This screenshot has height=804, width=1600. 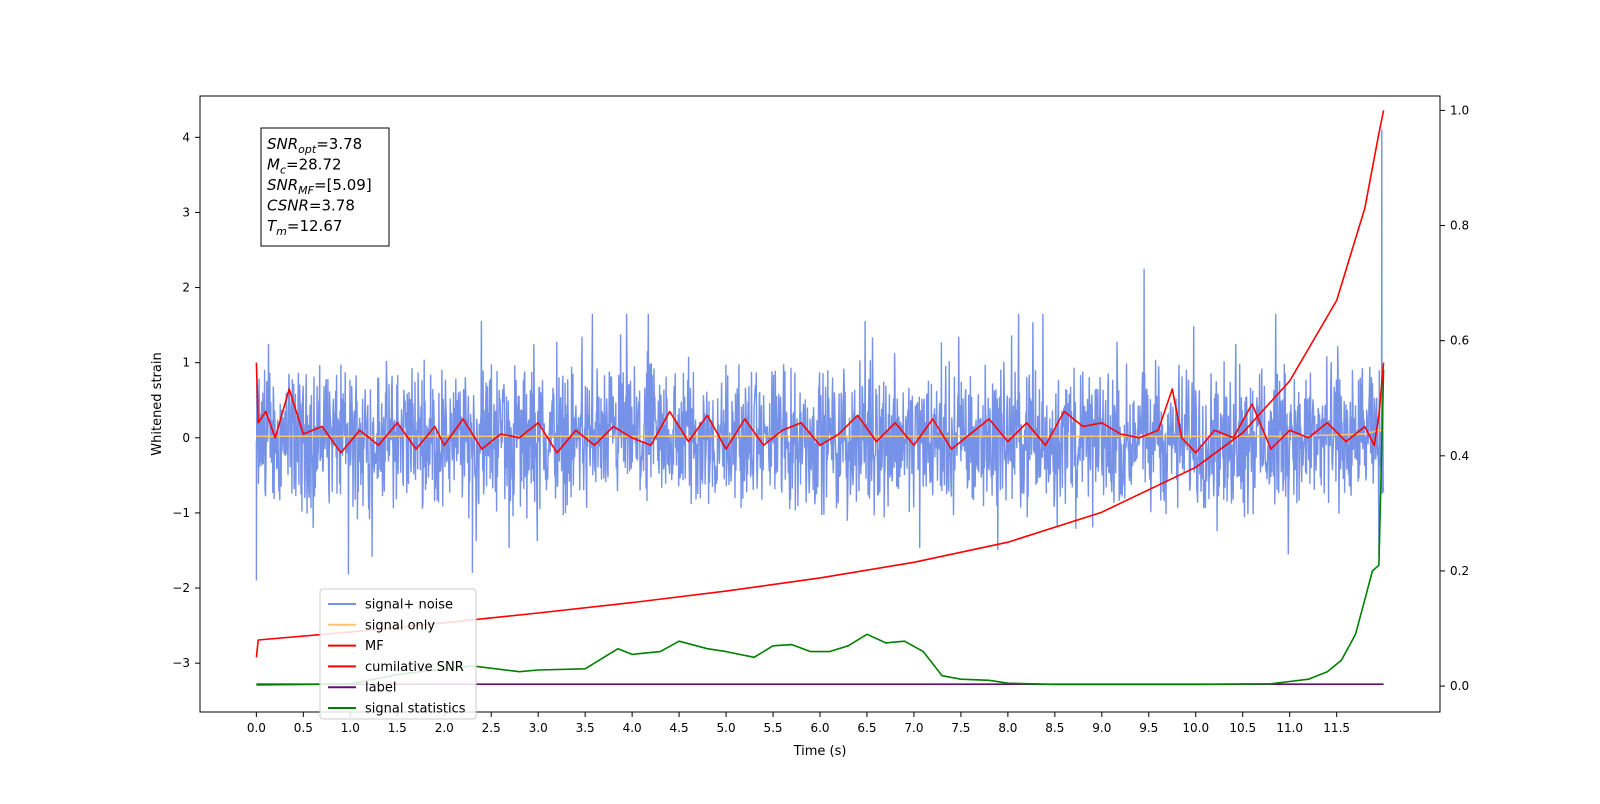 What do you see at coordinates (397, 728) in the screenshot?
I see `x-tick-label: 1.5` at bounding box center [397, 728].